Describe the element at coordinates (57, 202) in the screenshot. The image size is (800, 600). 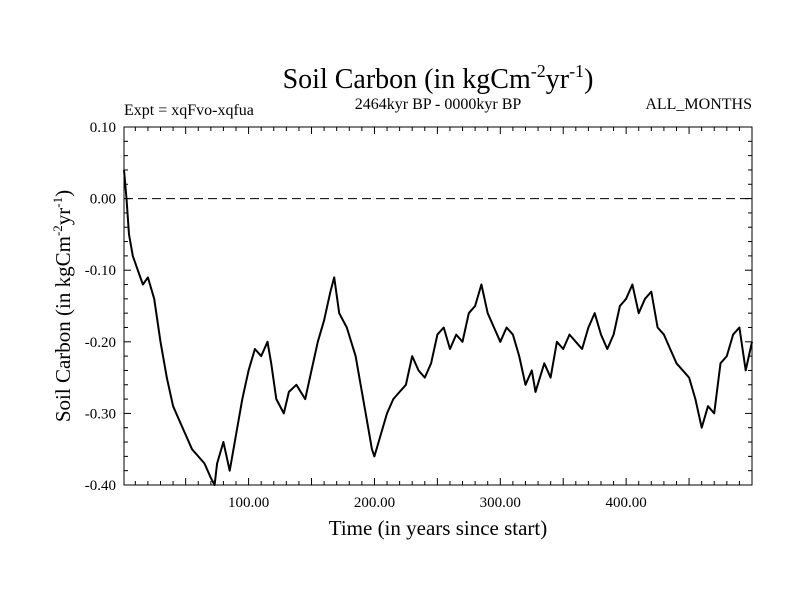
I see `y-axis-label-sup2: -1` at that location.